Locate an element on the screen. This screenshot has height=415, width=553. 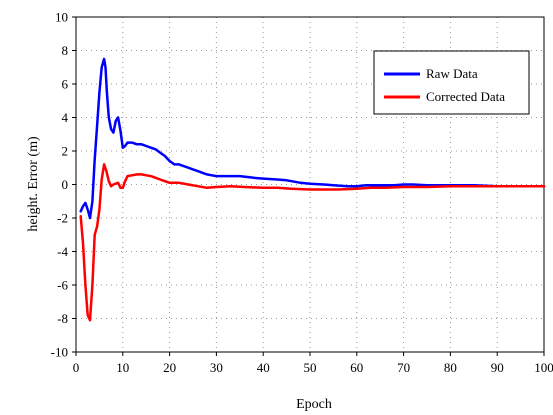
y-tick-label: -6 is located at coordinates (62, 285).